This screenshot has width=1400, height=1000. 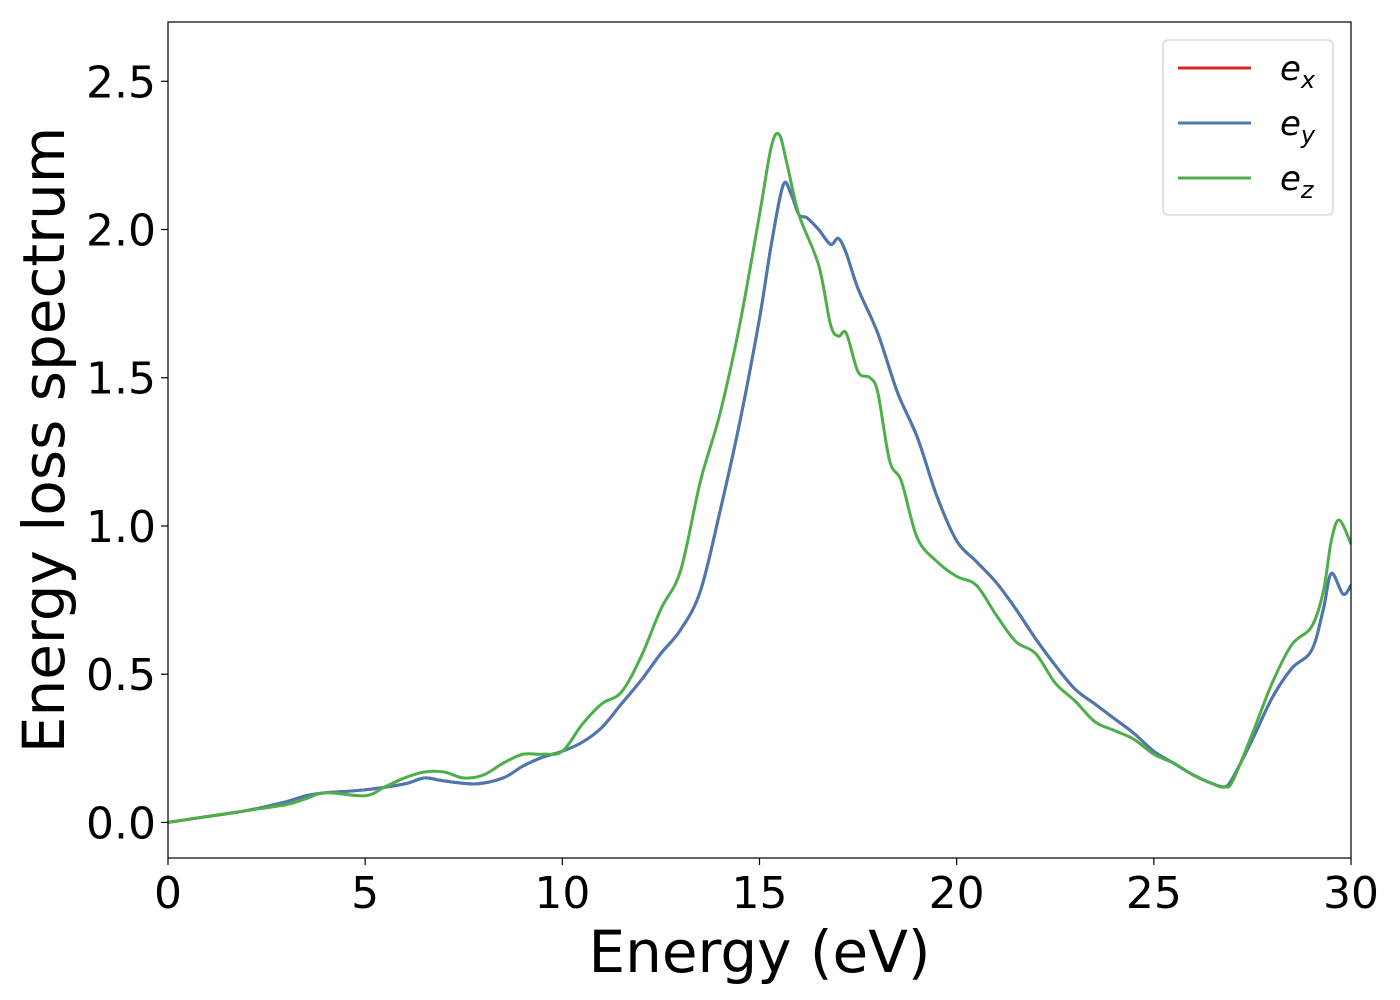 I want to click on legend: ex ey ez, so click(x=1248, y=127).